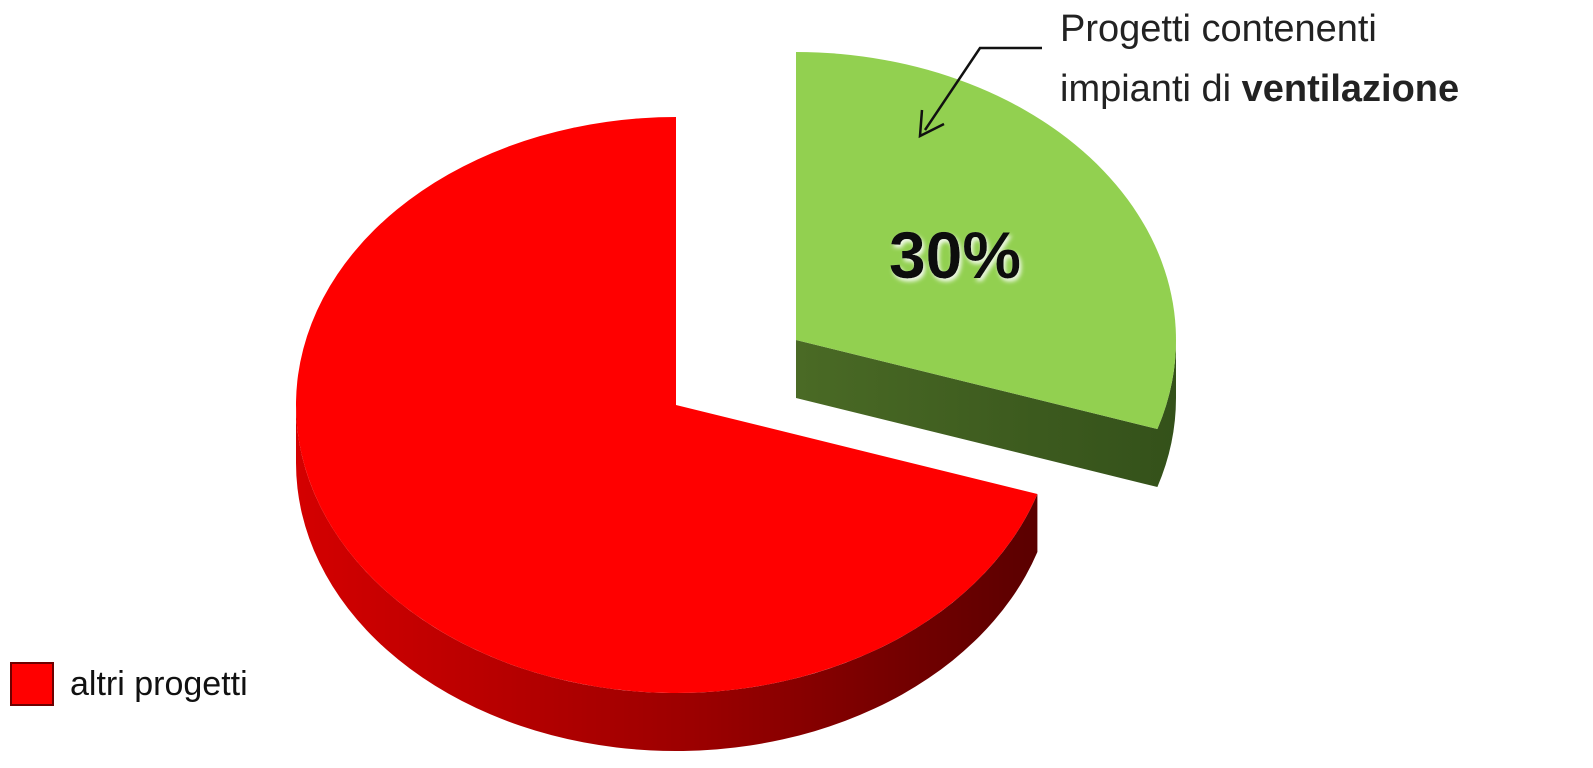  I want to click on legend-swatch-altri-progetti, so click(32, 684).